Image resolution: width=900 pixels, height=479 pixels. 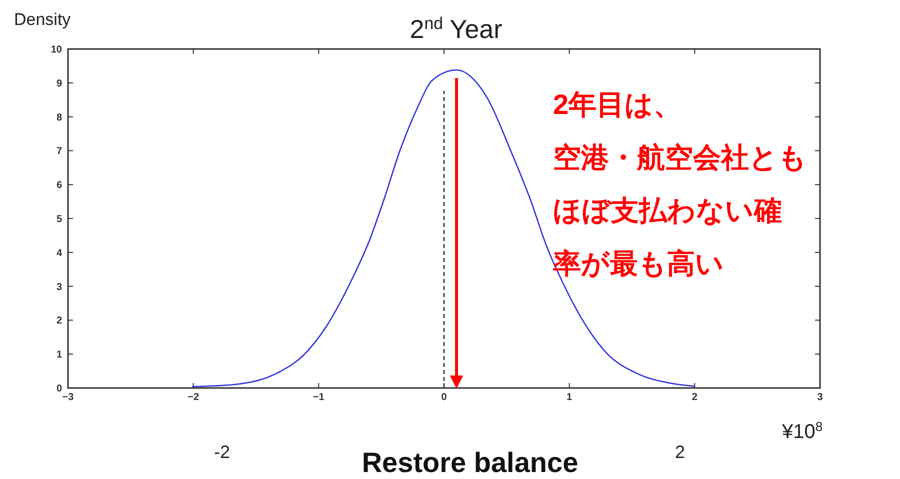 What do you see at coordinates (59, 355) in the screenshot?
I see `y-tick-label: 1` at bounding box center [59, 355].